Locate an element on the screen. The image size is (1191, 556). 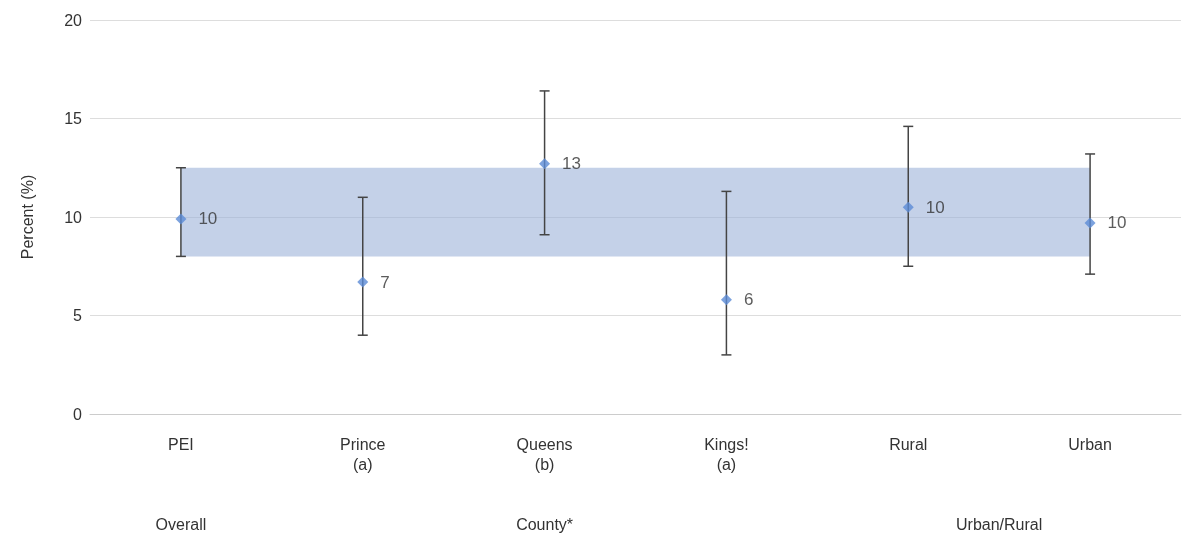
y-axis-title: Percent (%) is located at coordinates (27, 217).